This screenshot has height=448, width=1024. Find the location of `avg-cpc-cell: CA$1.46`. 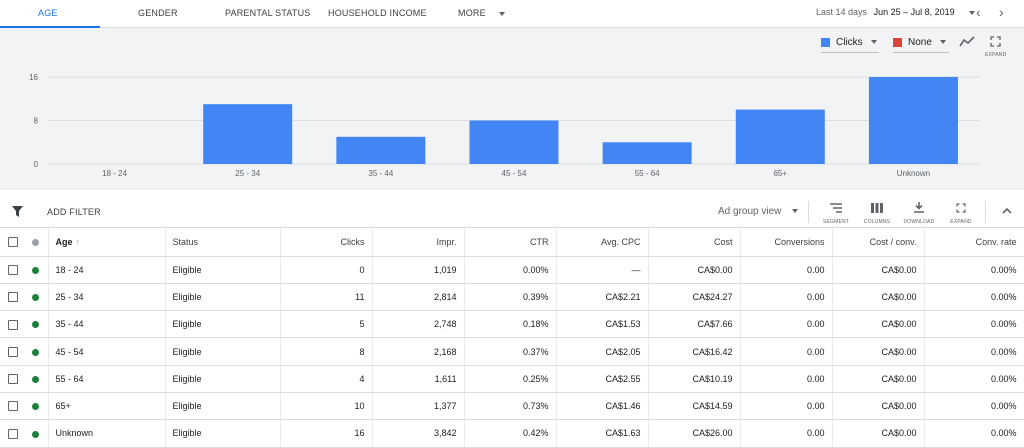

avg-cpc-cell: CA$1.46 is located at coordinates (602, 406).